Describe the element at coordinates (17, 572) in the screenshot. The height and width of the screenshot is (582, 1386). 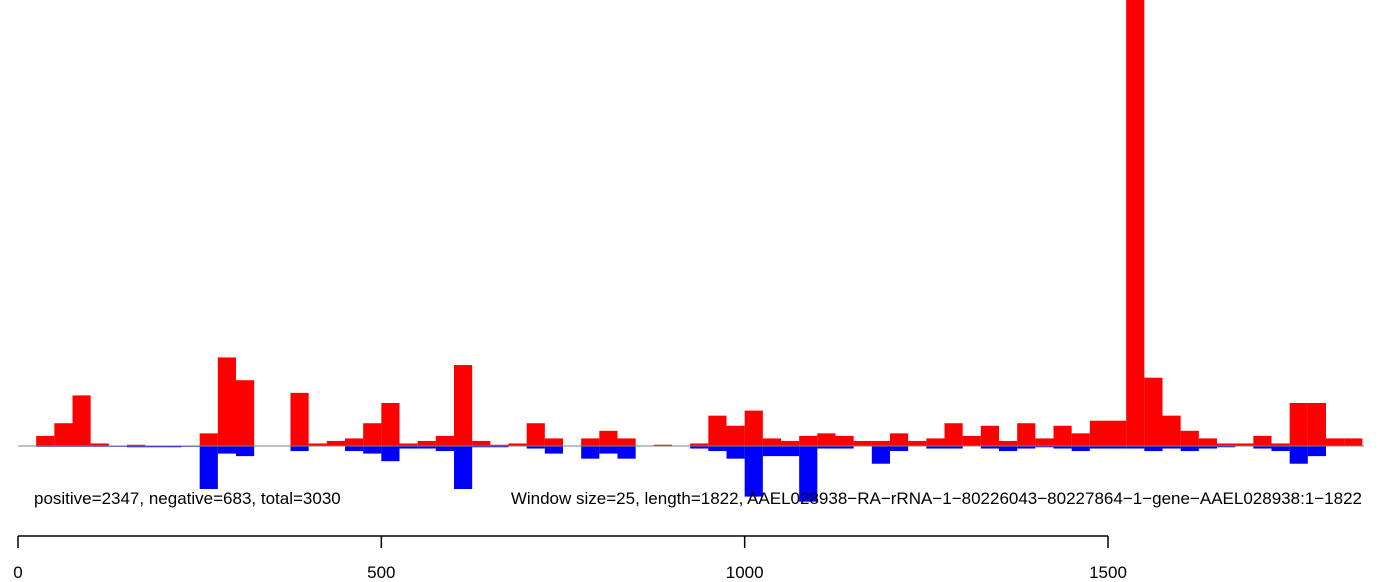
I see `x-tick-label-0: 0` at that location.